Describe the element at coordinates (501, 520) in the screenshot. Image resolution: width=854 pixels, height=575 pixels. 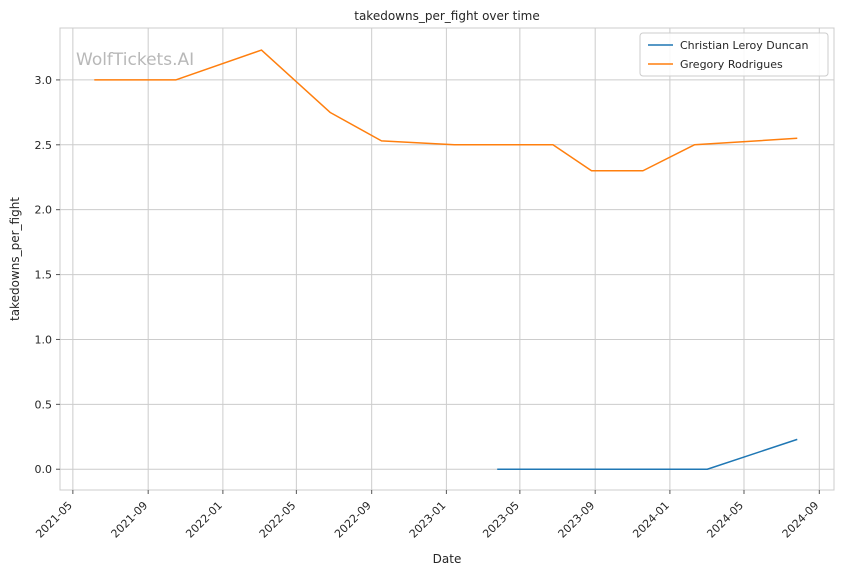
I see `x-tick-label: 2023-05` at that location.